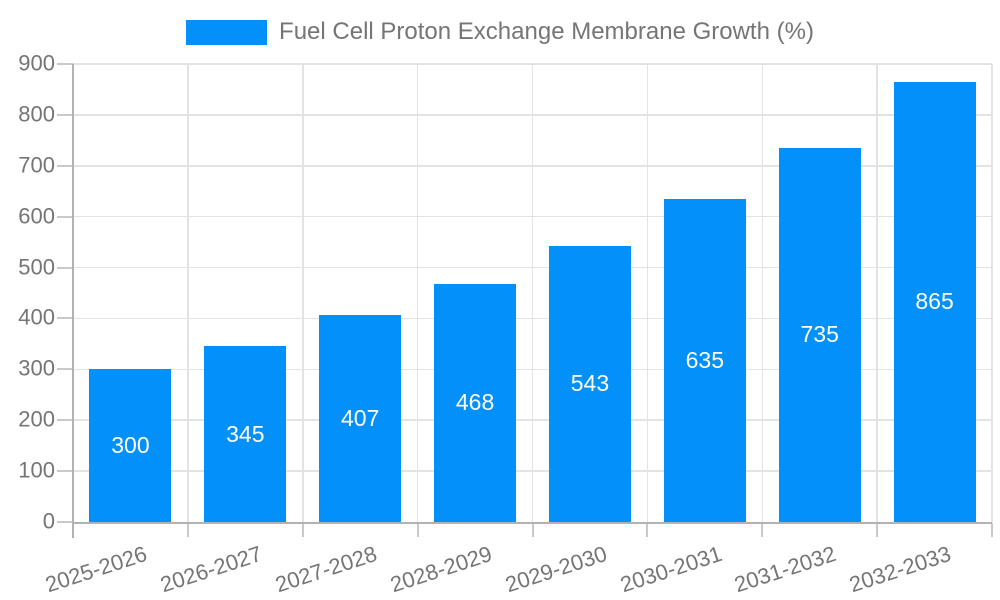 The width and height of the screenshot is (1000, 600). Describe the element at coordinates (48, 521) in the screenshot. I see `y-tick-label: 0` at that location.